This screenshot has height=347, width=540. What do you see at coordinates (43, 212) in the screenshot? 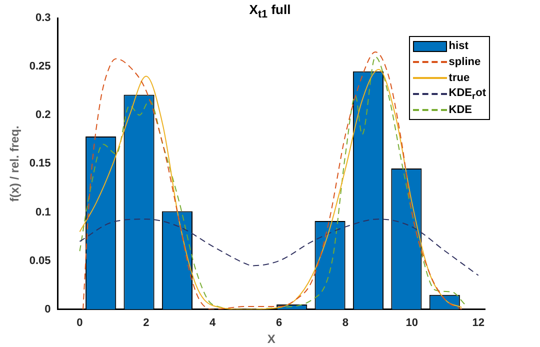
I see `y-tick-label: 0.1` at bounding box center [43, 212].